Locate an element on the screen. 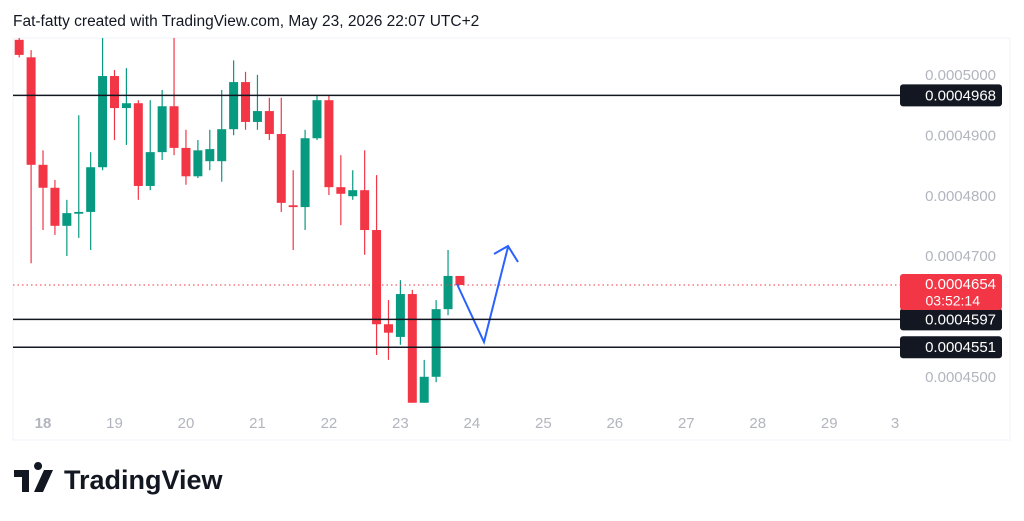  x-tick-label: 27 is located at coordinates (686, 423).